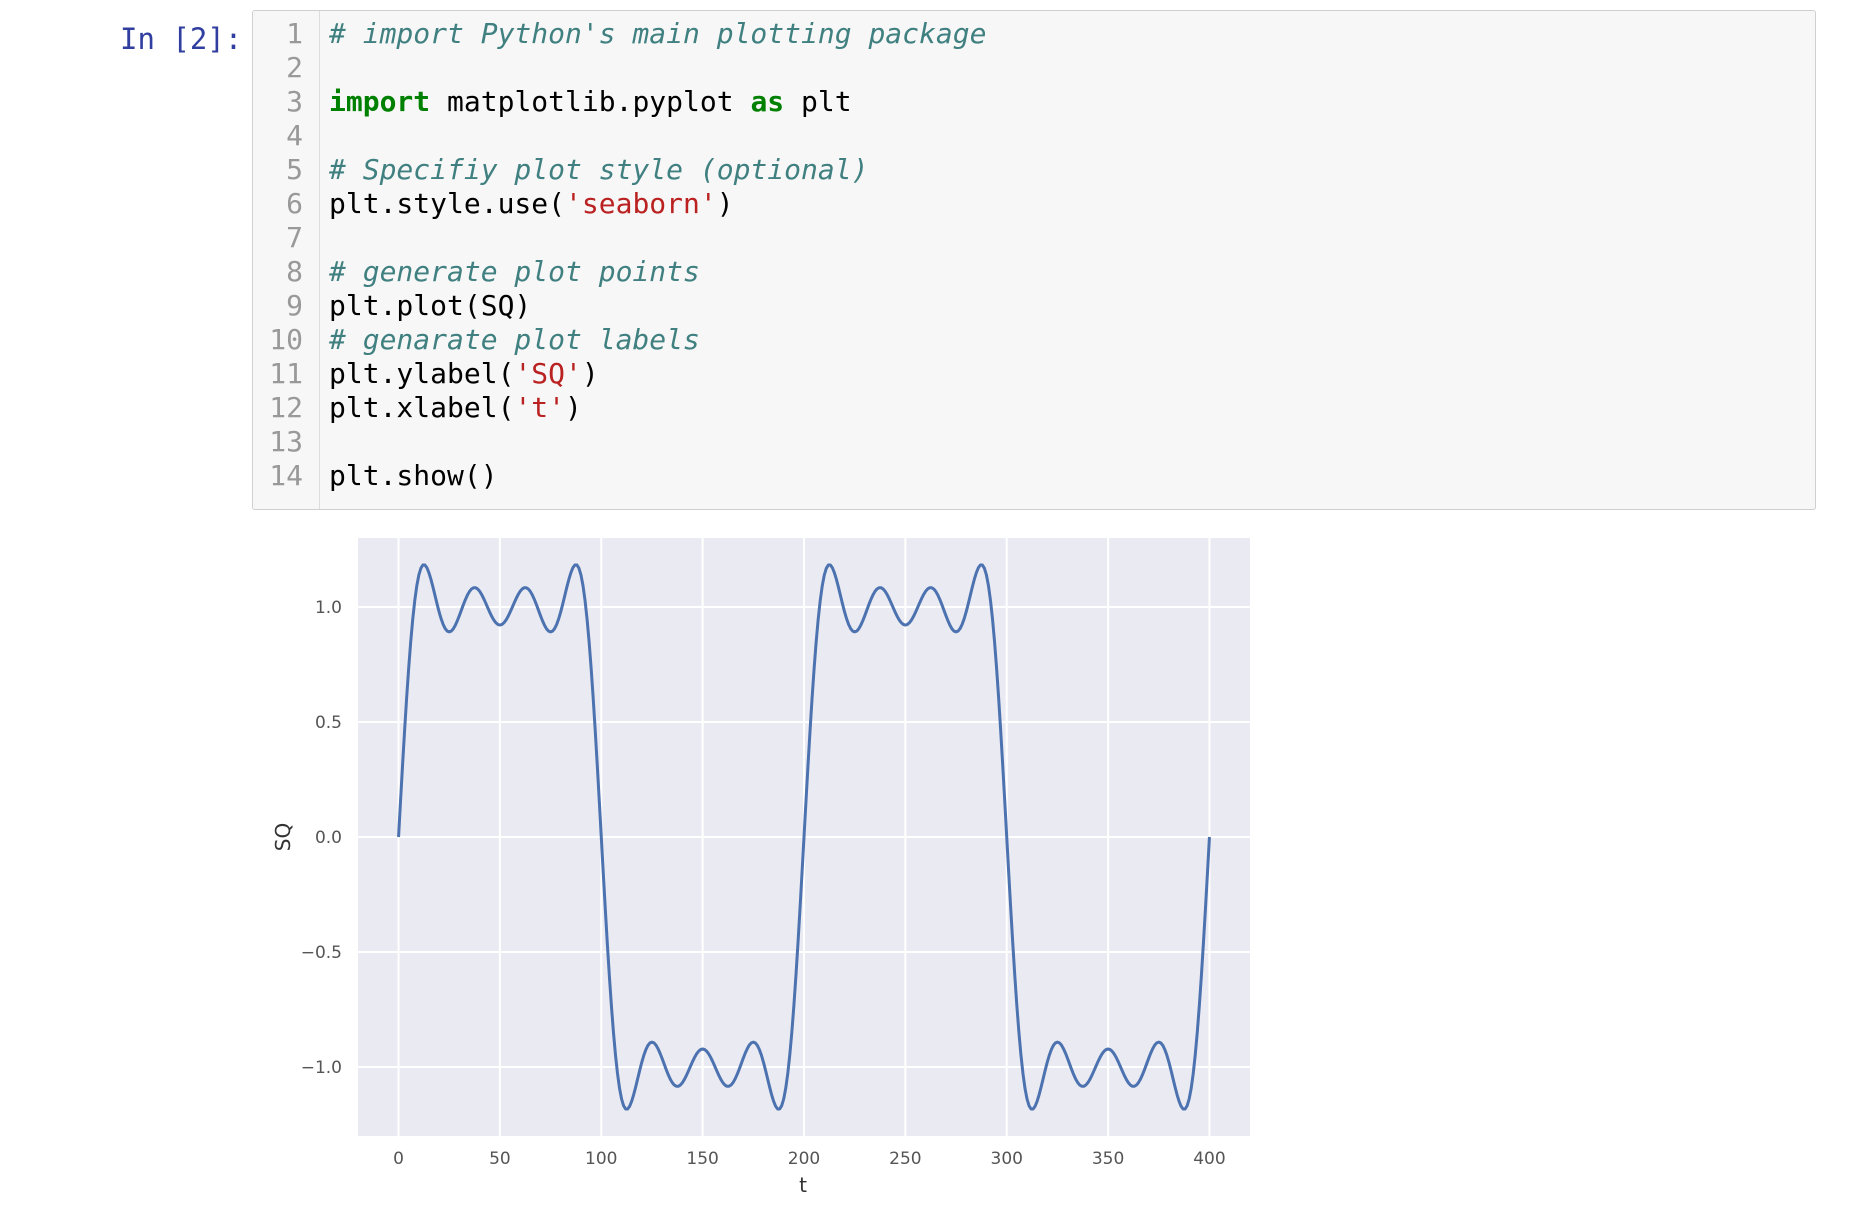 This screenshot has width=1860, height=1216. Describe the element at coordinates (294, 305) in the screenshot. I see `line-number: 9` at that location.